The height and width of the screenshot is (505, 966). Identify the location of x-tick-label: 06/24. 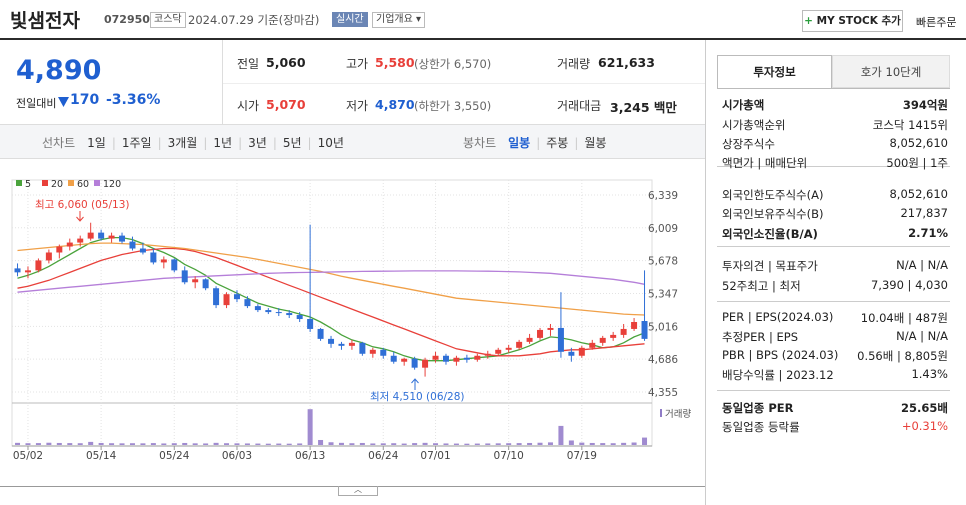
(383, 456).